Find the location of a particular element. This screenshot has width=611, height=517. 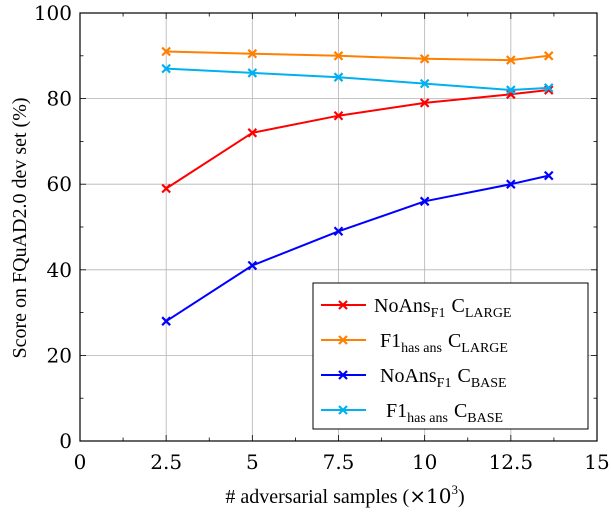

legend-entry-noans-large: NoAnsF1 CLARGE is located at coordinates (416, 308).